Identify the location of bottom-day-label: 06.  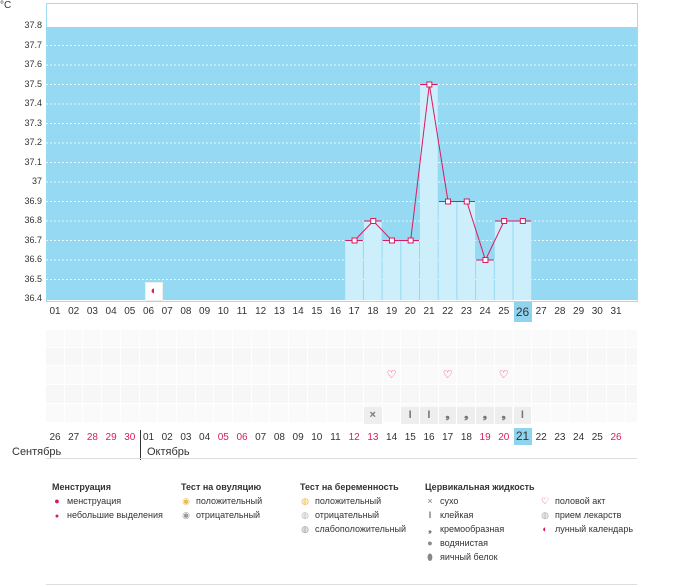
(242, 437).